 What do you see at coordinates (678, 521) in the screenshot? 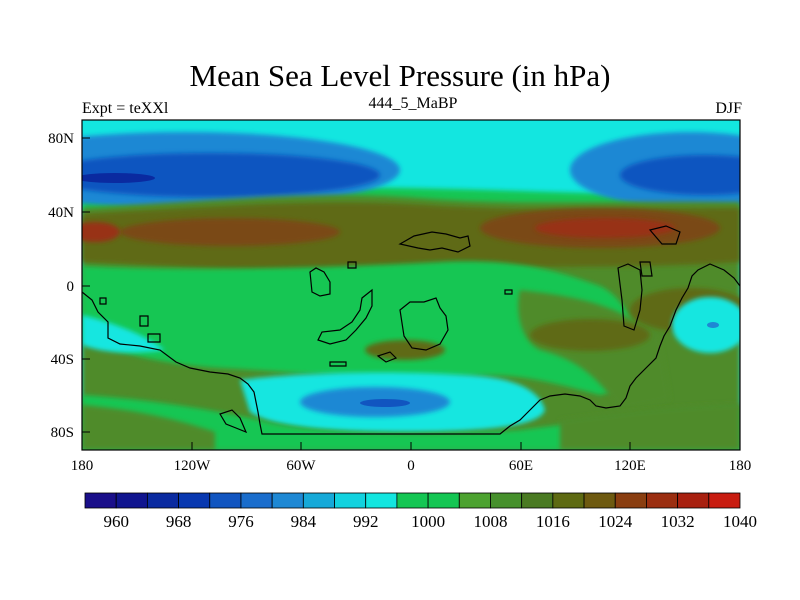
I see `colorbar-label: 1032` at bounding box center [678, 521].